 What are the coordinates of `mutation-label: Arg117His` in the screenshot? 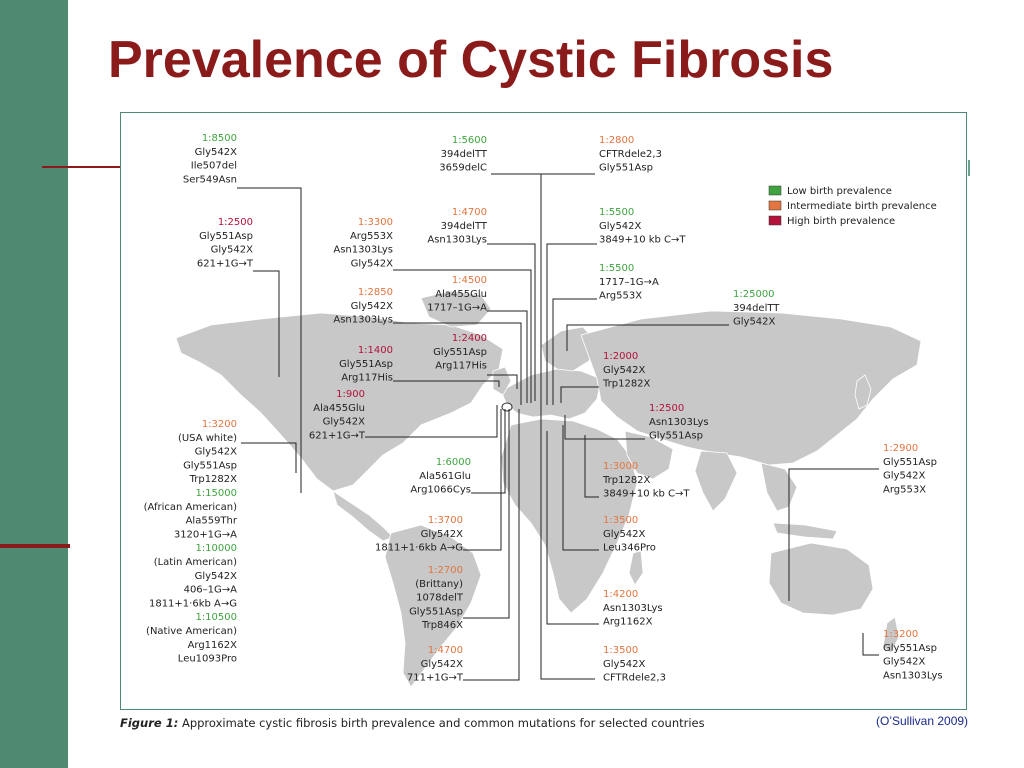 It's located at (461, 366).